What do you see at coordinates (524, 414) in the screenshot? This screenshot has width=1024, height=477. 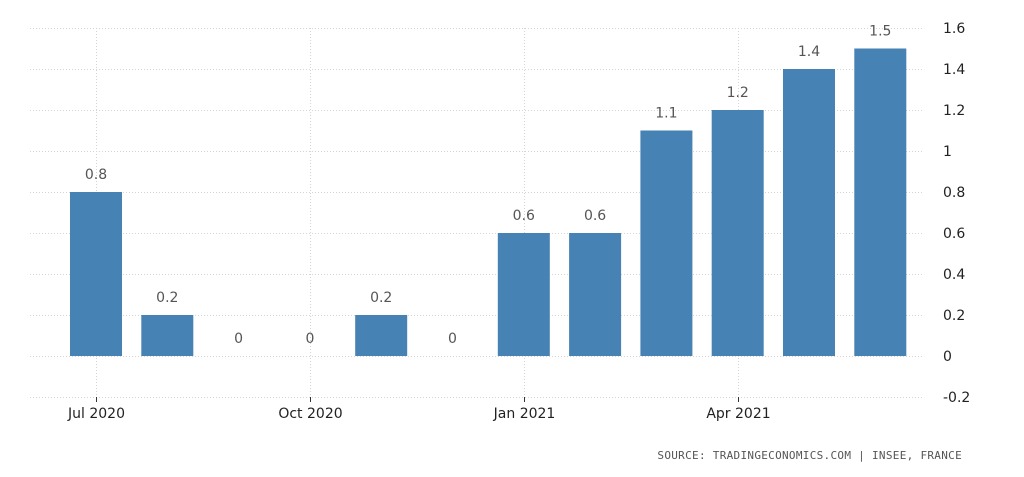 I see `x-tick-label: Jan 2021` at bounding box center [524, 414].